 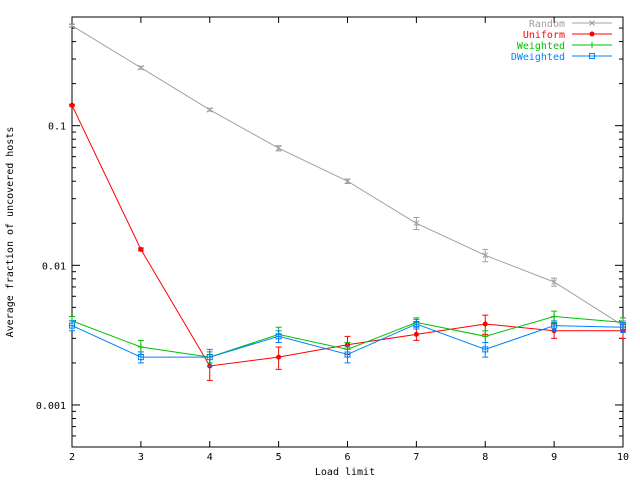 What do you see at coordinates (72, 457) in the screenshot?
I see `x-tick-label: 2` at bounding box center [72, 457].